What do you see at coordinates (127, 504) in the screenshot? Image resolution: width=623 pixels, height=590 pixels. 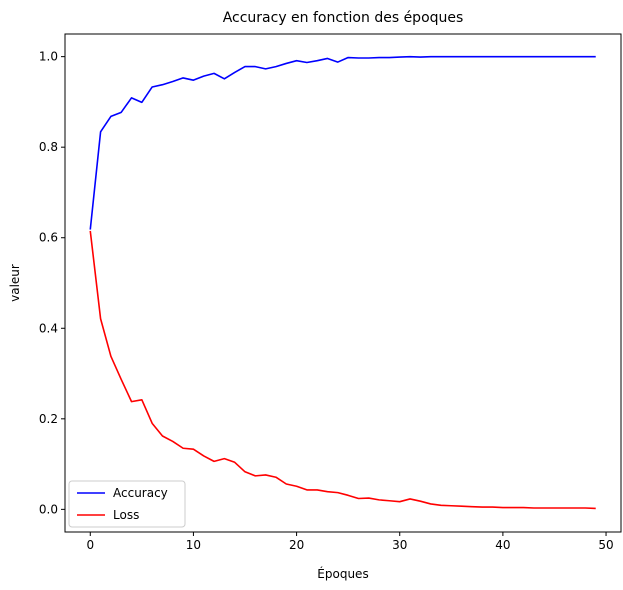 I see `legend: Accuracy Loss` at bounding box center [127, 504].